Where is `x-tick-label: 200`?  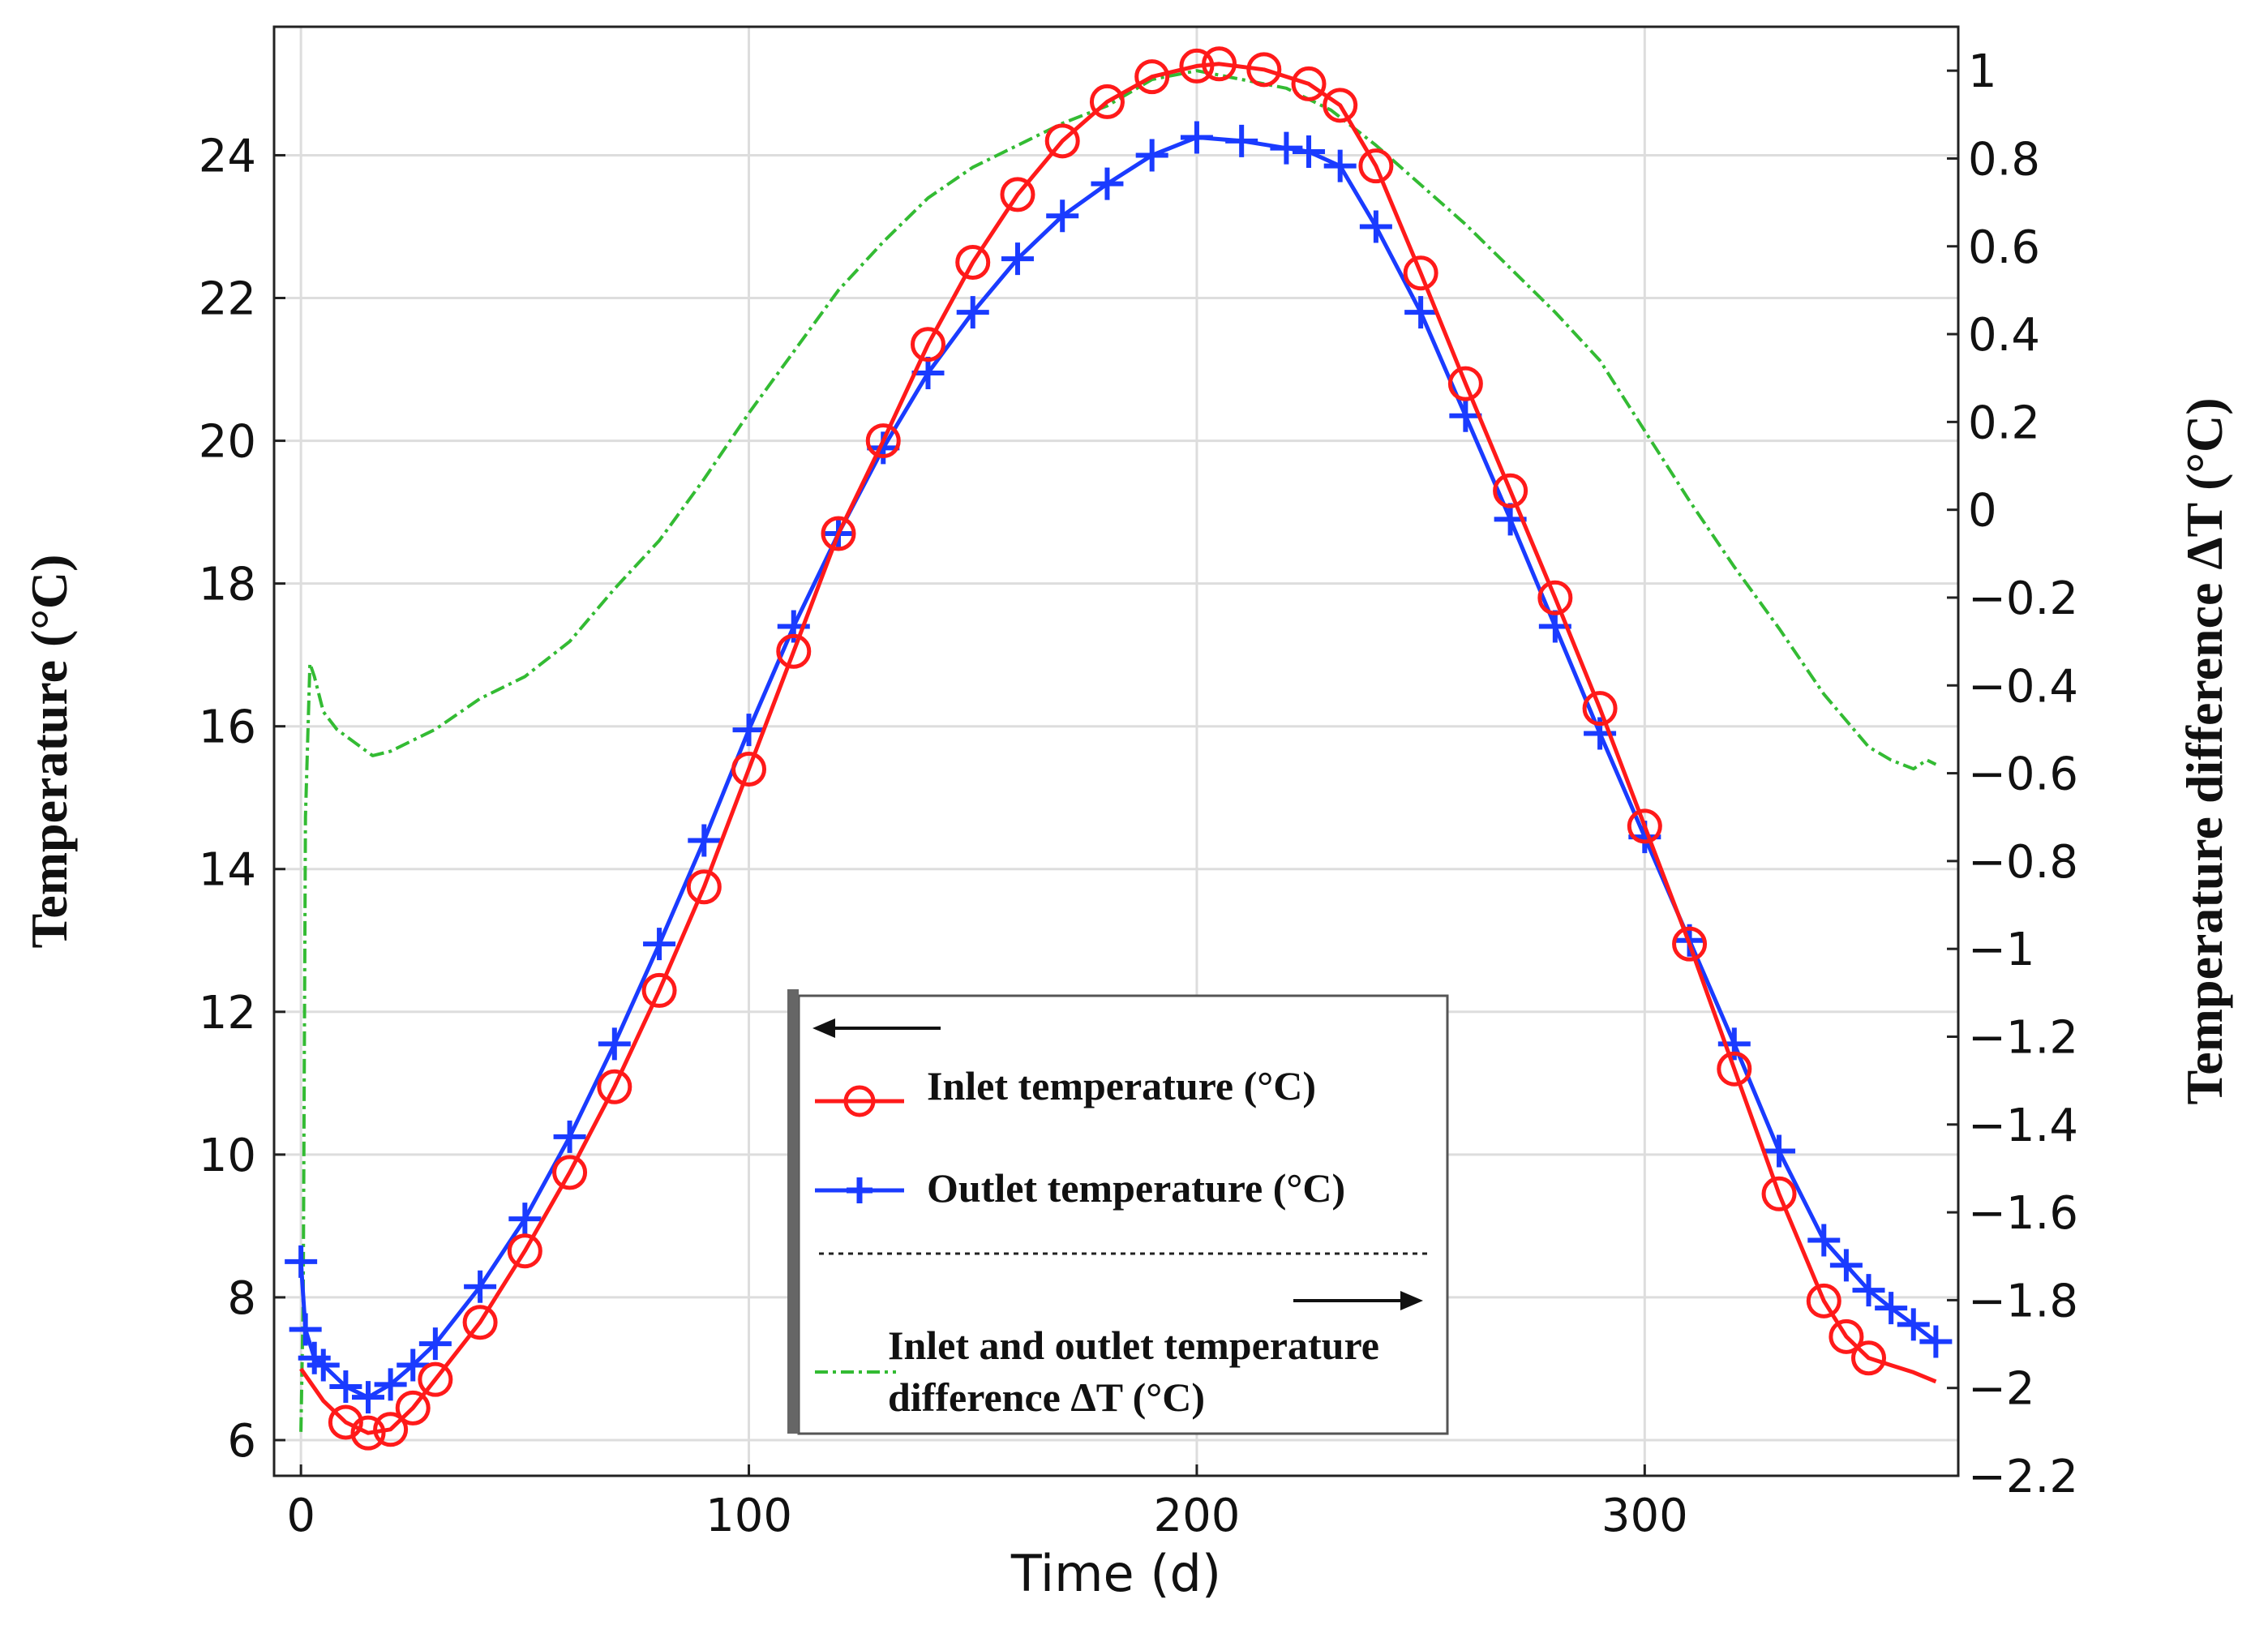
x-tick-label: 200 is located at coordinates (1196, 1516).